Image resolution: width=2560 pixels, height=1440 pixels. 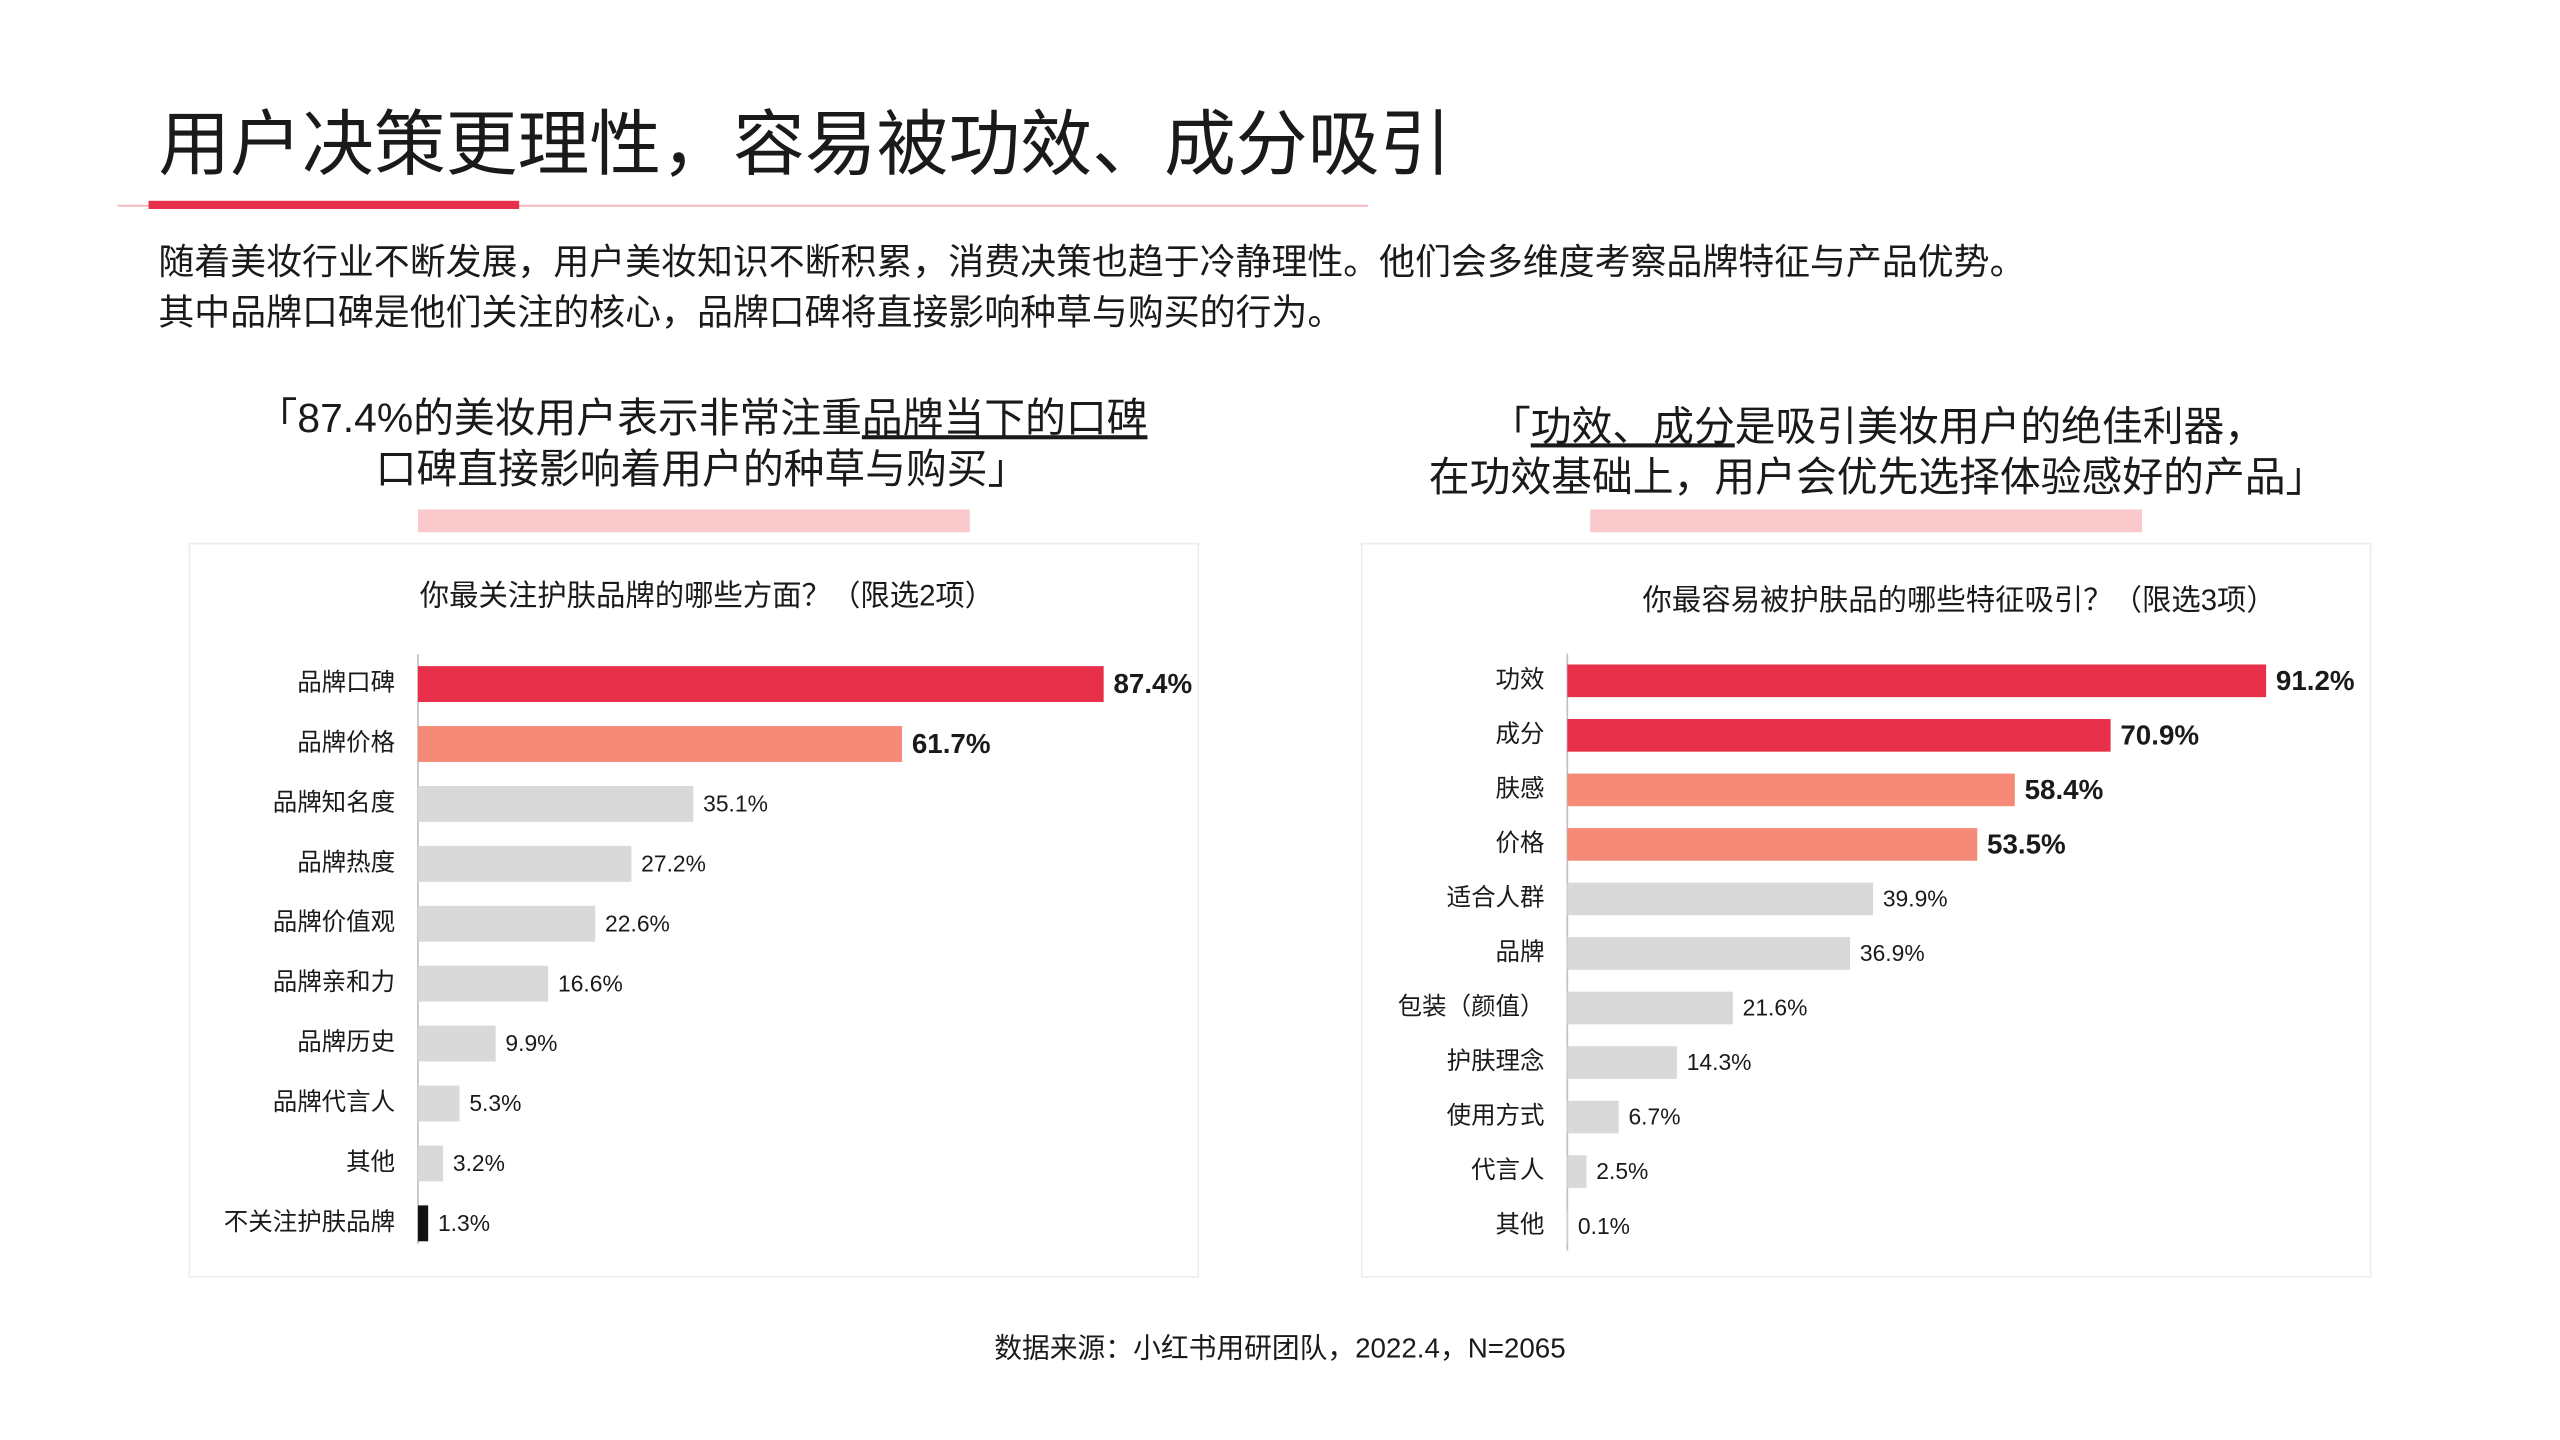 What do you see at coordinates (1633, 426) in the screenshot?
I see `quote-underlined: 功效、成分` at bounding box center [1633, 426].